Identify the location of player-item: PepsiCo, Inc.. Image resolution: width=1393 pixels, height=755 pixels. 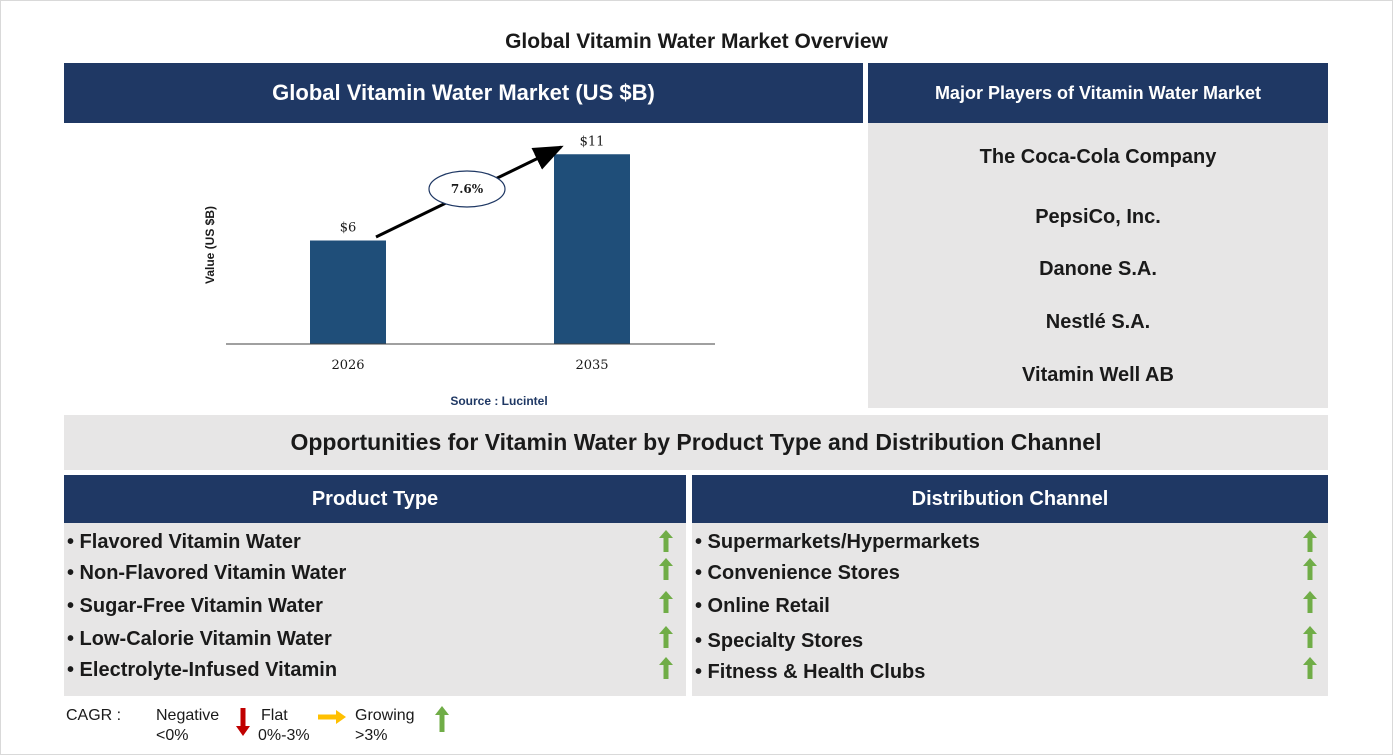
(1098, 217).